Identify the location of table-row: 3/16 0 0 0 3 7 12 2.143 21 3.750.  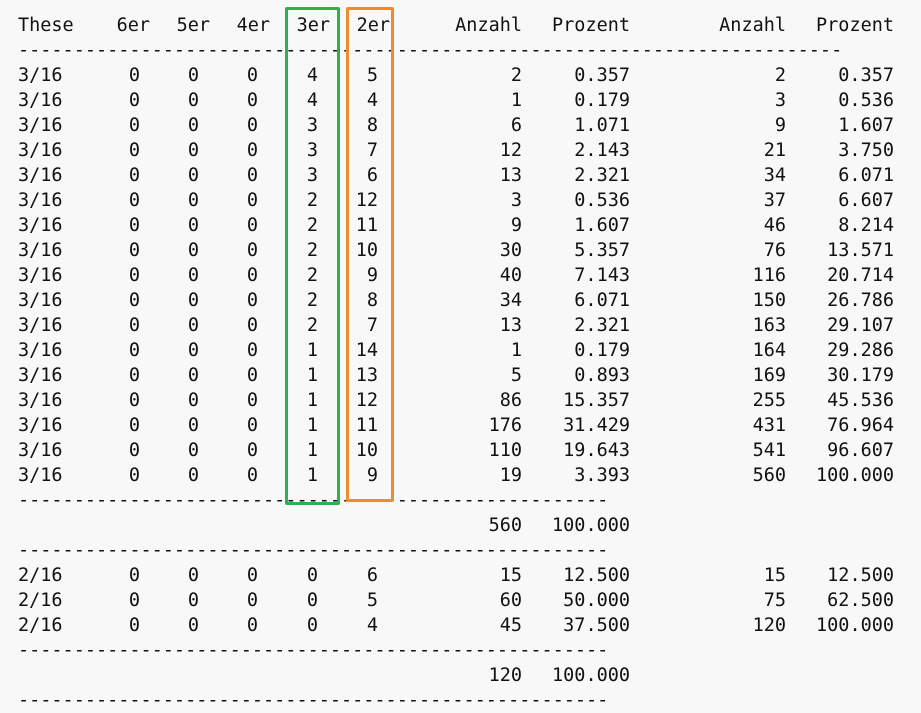
(460, 150).